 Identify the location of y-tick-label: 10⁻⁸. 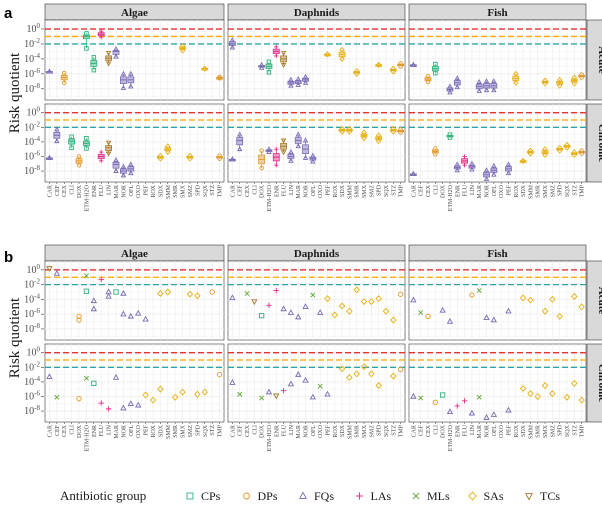
(32, 170).